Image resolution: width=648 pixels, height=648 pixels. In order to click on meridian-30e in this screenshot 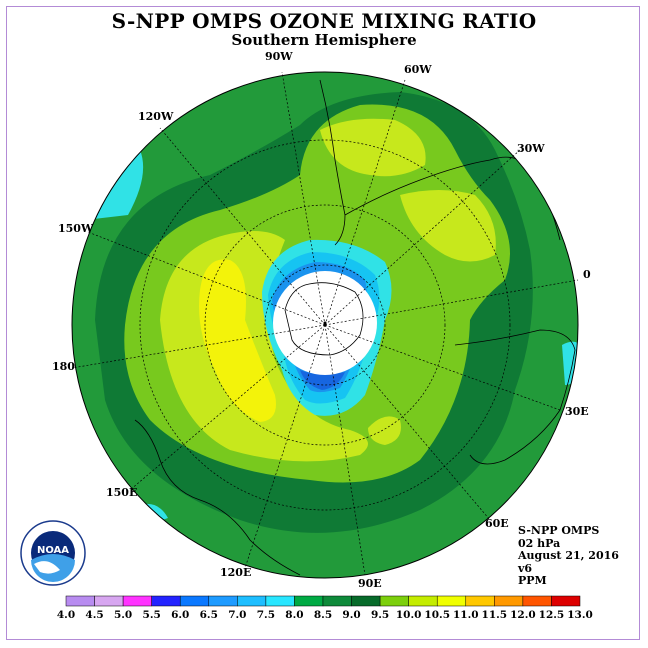, I will do `click(442, 367)`.